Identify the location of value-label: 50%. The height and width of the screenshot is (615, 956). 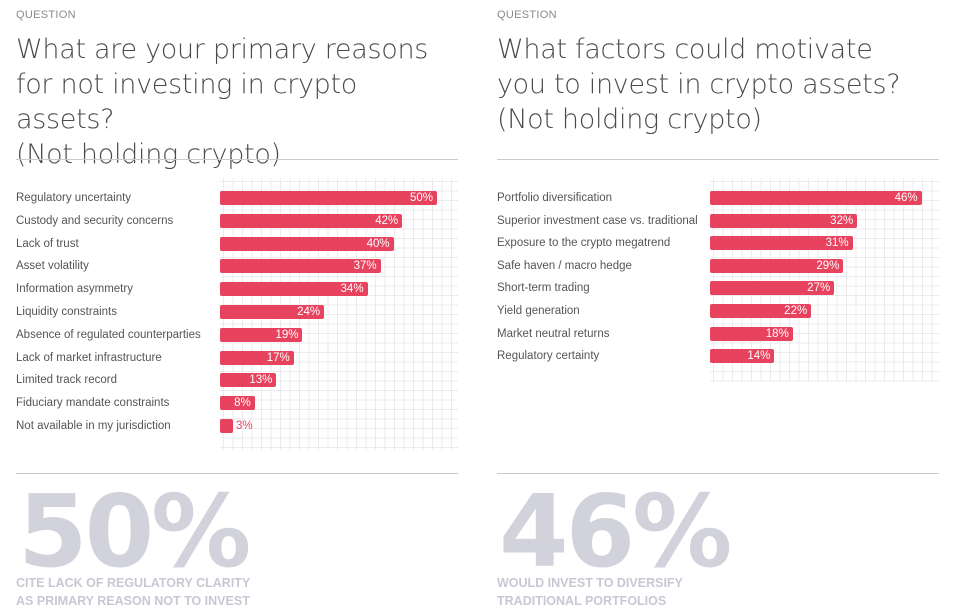
(421, 198).